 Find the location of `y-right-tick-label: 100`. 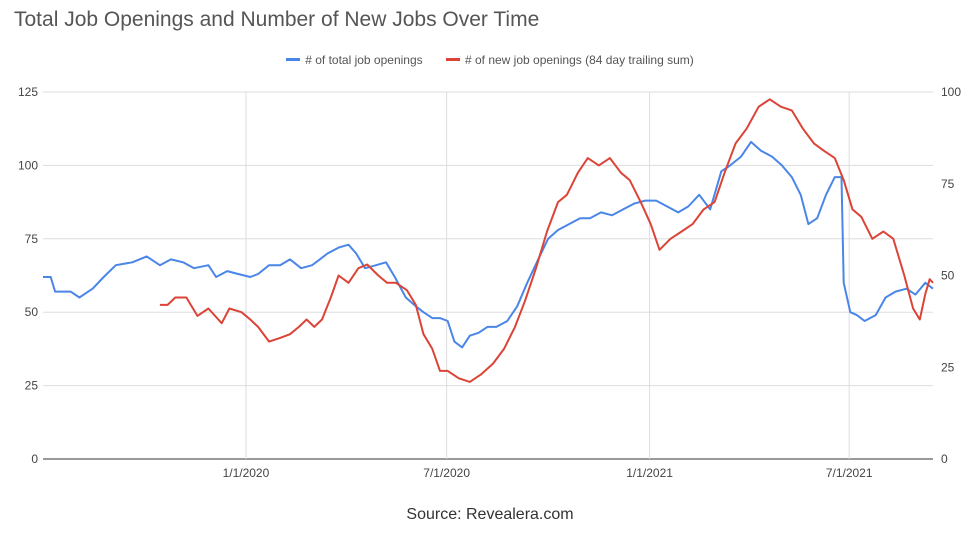

y-right-tick-label: 100 is located at coordinates (951, 92).